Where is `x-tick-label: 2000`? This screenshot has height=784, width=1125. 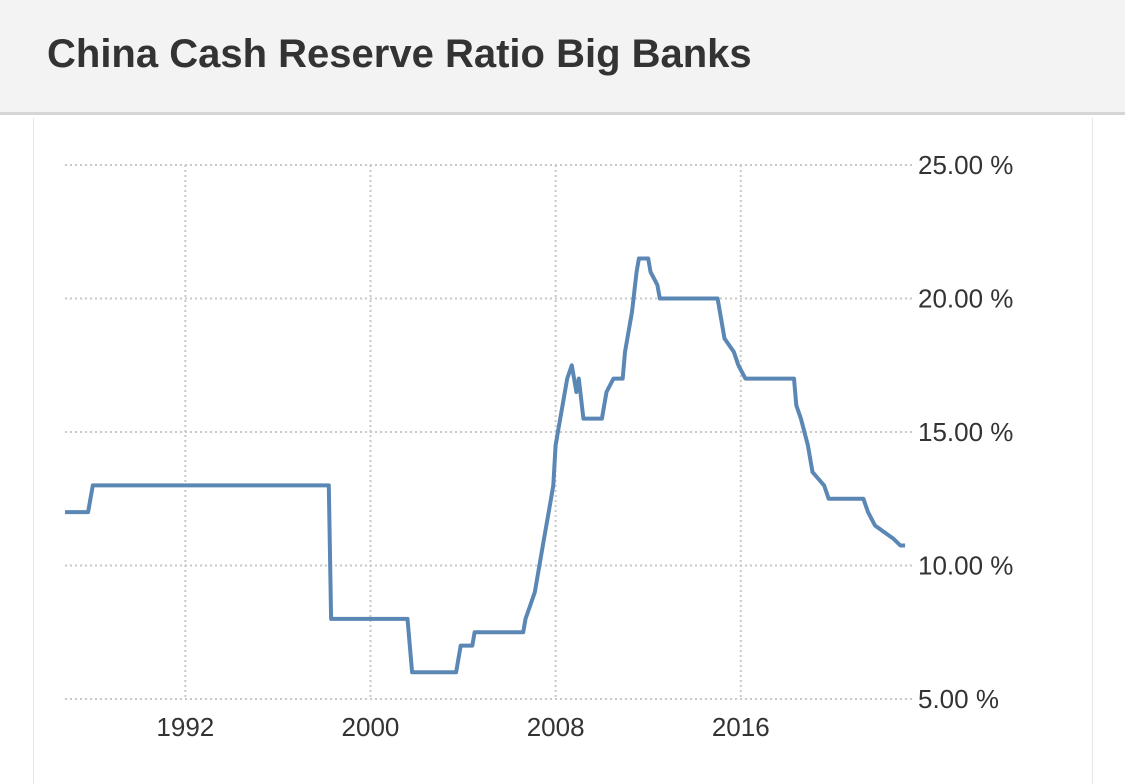
x-tick-label: 2000 is located at coordinates (371, 727).